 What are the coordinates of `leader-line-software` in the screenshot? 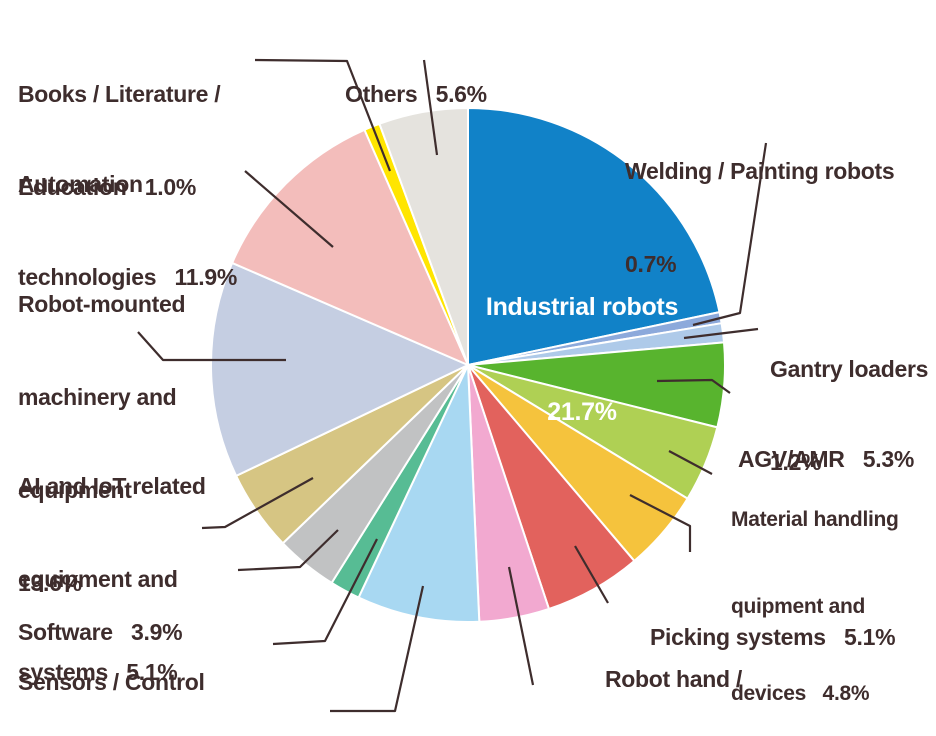 It's located at (288, 550).